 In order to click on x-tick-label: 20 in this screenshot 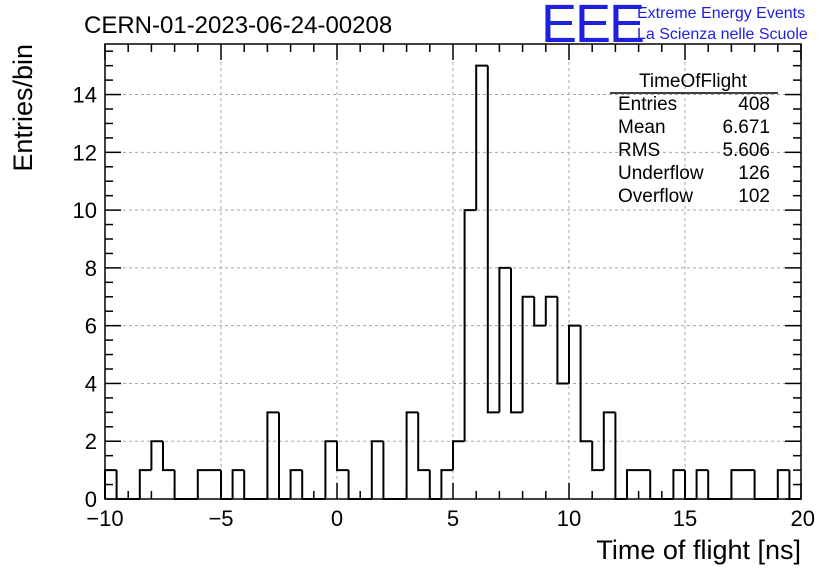, I will do `click(803, 518)`.